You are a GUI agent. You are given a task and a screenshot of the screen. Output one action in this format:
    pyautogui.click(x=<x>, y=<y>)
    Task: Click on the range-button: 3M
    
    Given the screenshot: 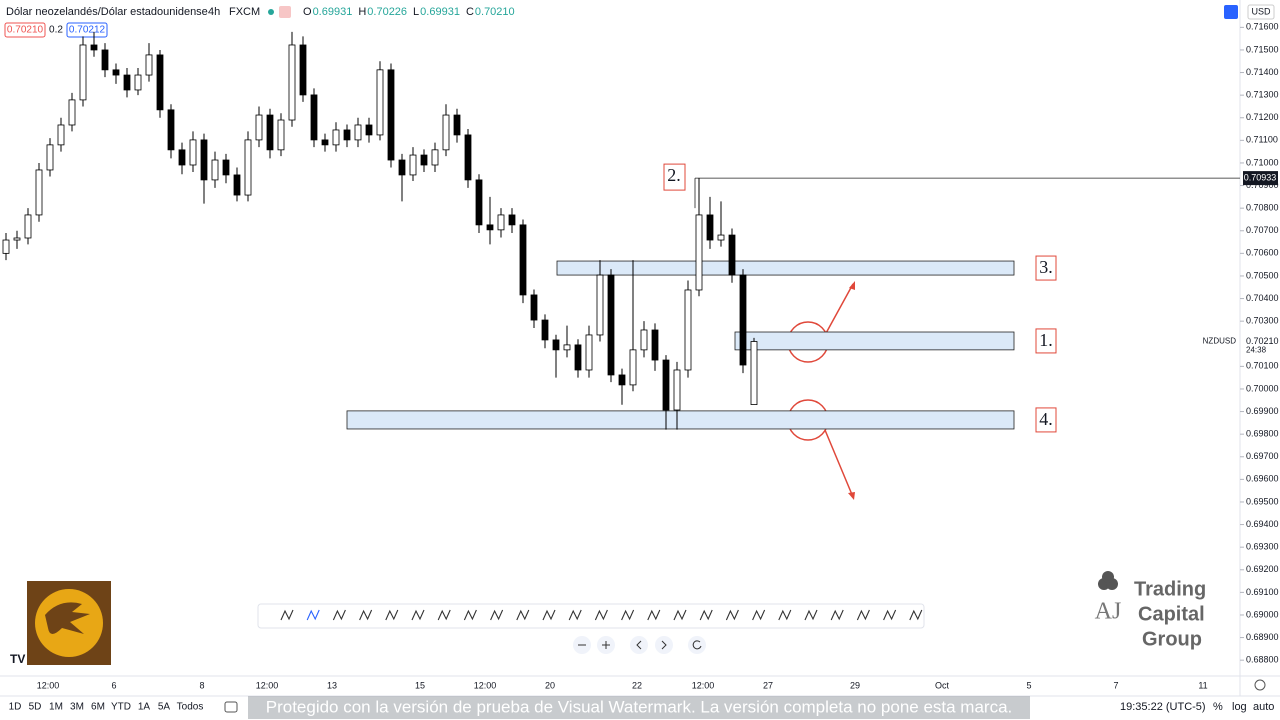 What is the action you would take?
    pyautogui.click(x=77, y=707)
    